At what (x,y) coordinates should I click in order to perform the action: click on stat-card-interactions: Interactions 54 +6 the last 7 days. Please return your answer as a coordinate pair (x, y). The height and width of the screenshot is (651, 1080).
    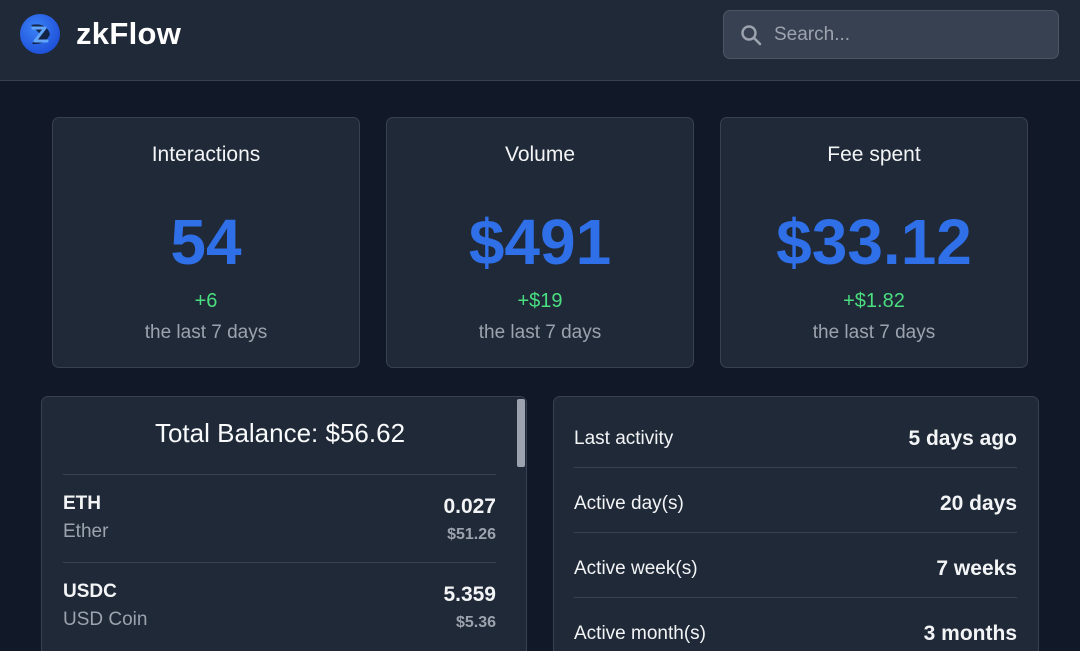
    Looking at the image, I should click on (206, 242).